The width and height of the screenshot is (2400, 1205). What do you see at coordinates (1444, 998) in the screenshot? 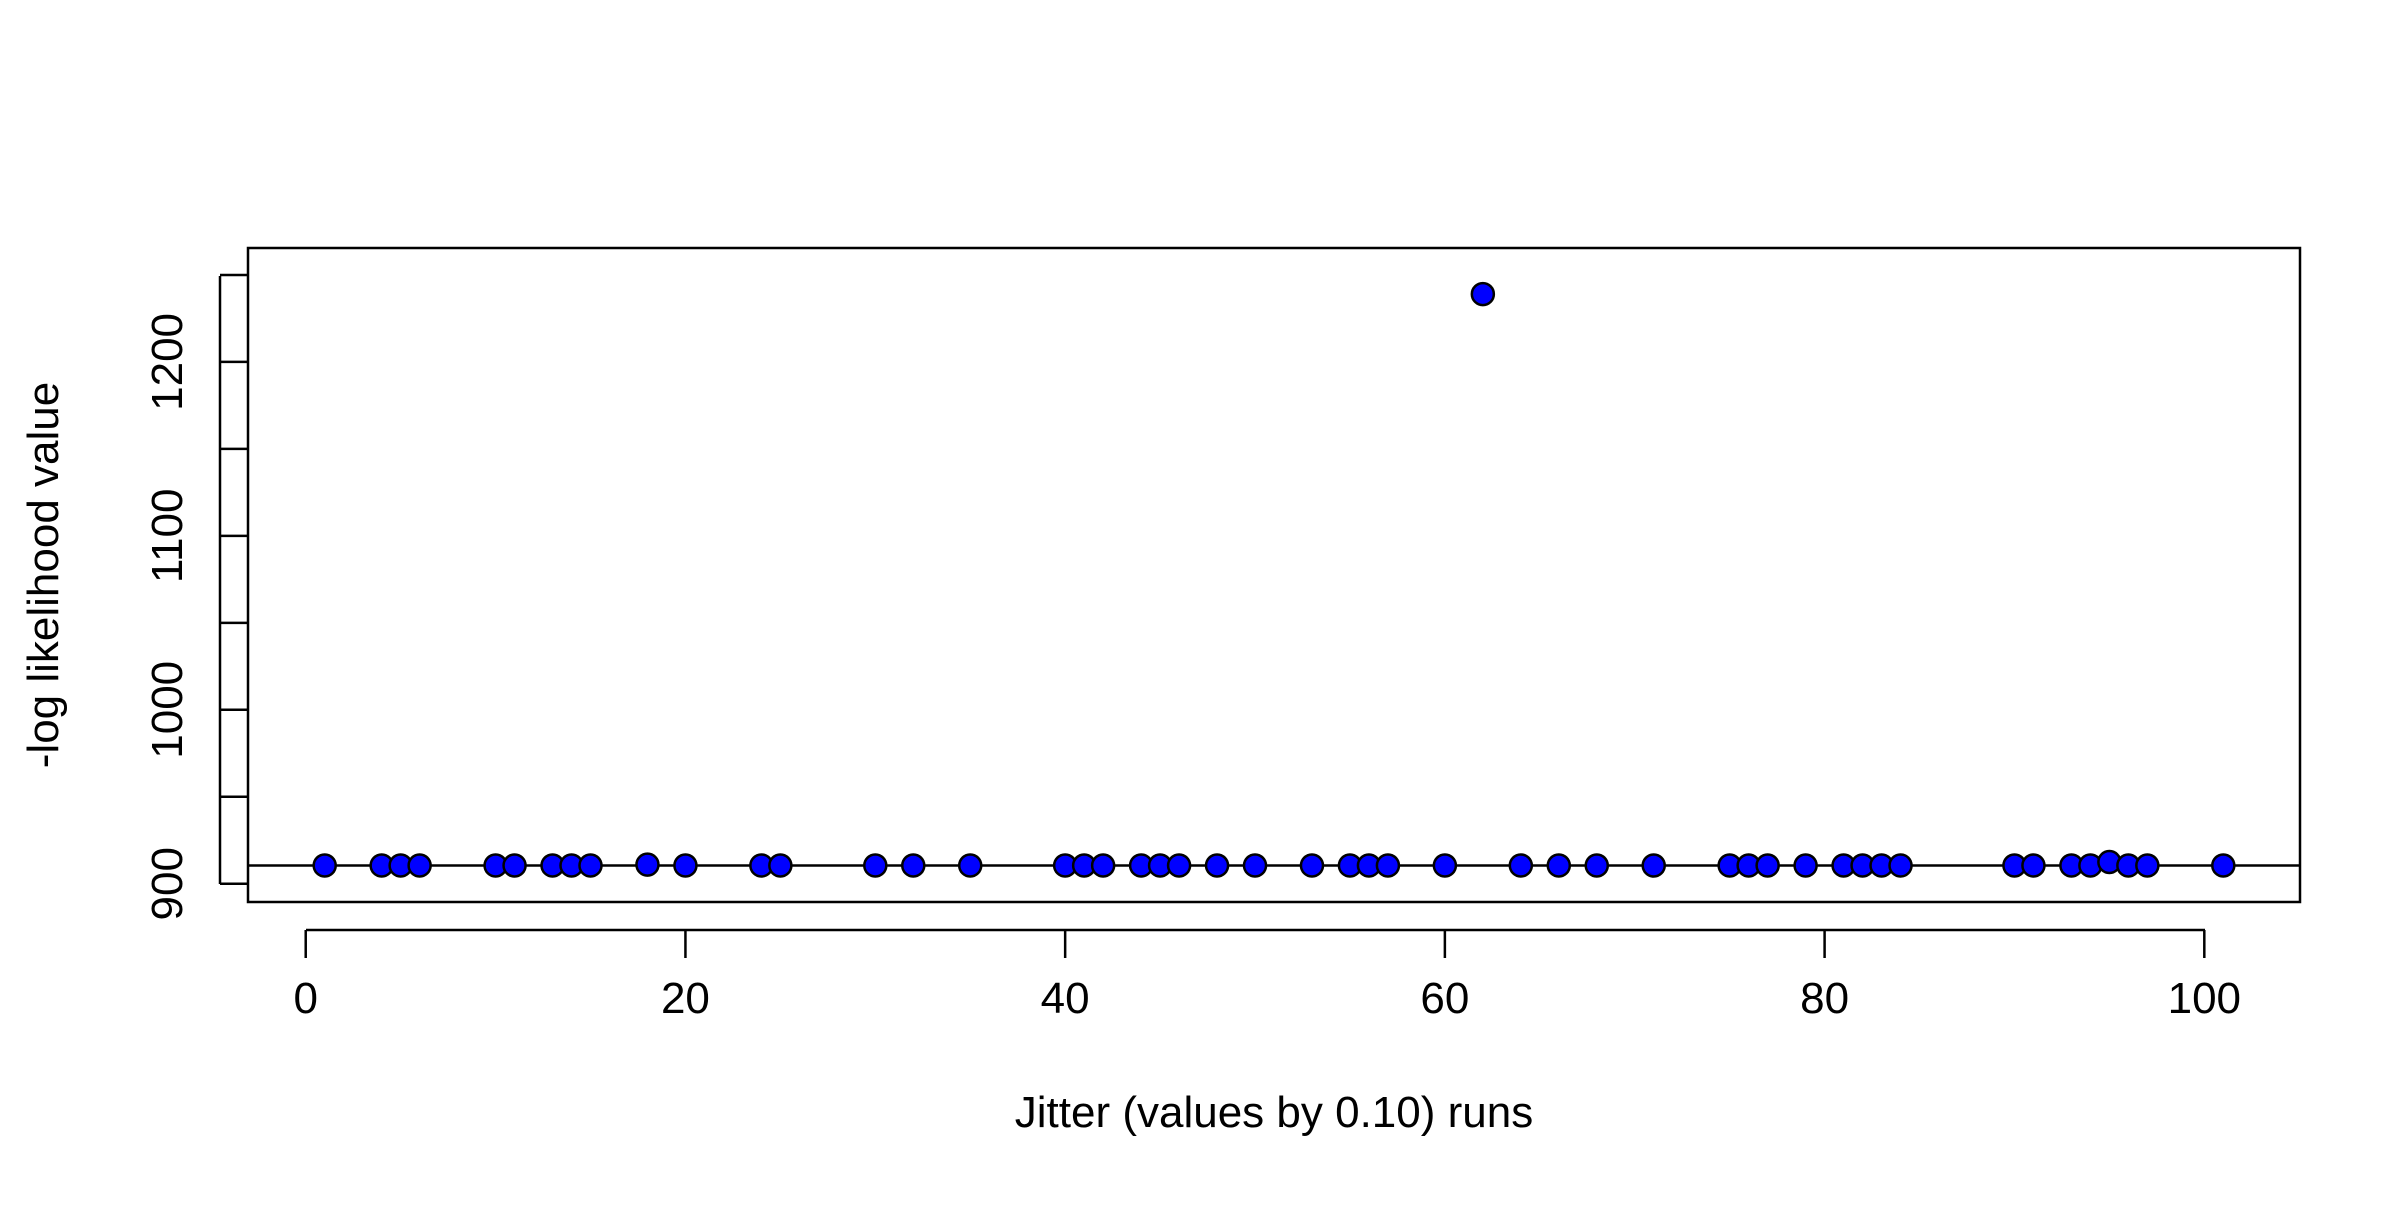
I see `x-tick-label: 60` at bounding box center [1444, 998].